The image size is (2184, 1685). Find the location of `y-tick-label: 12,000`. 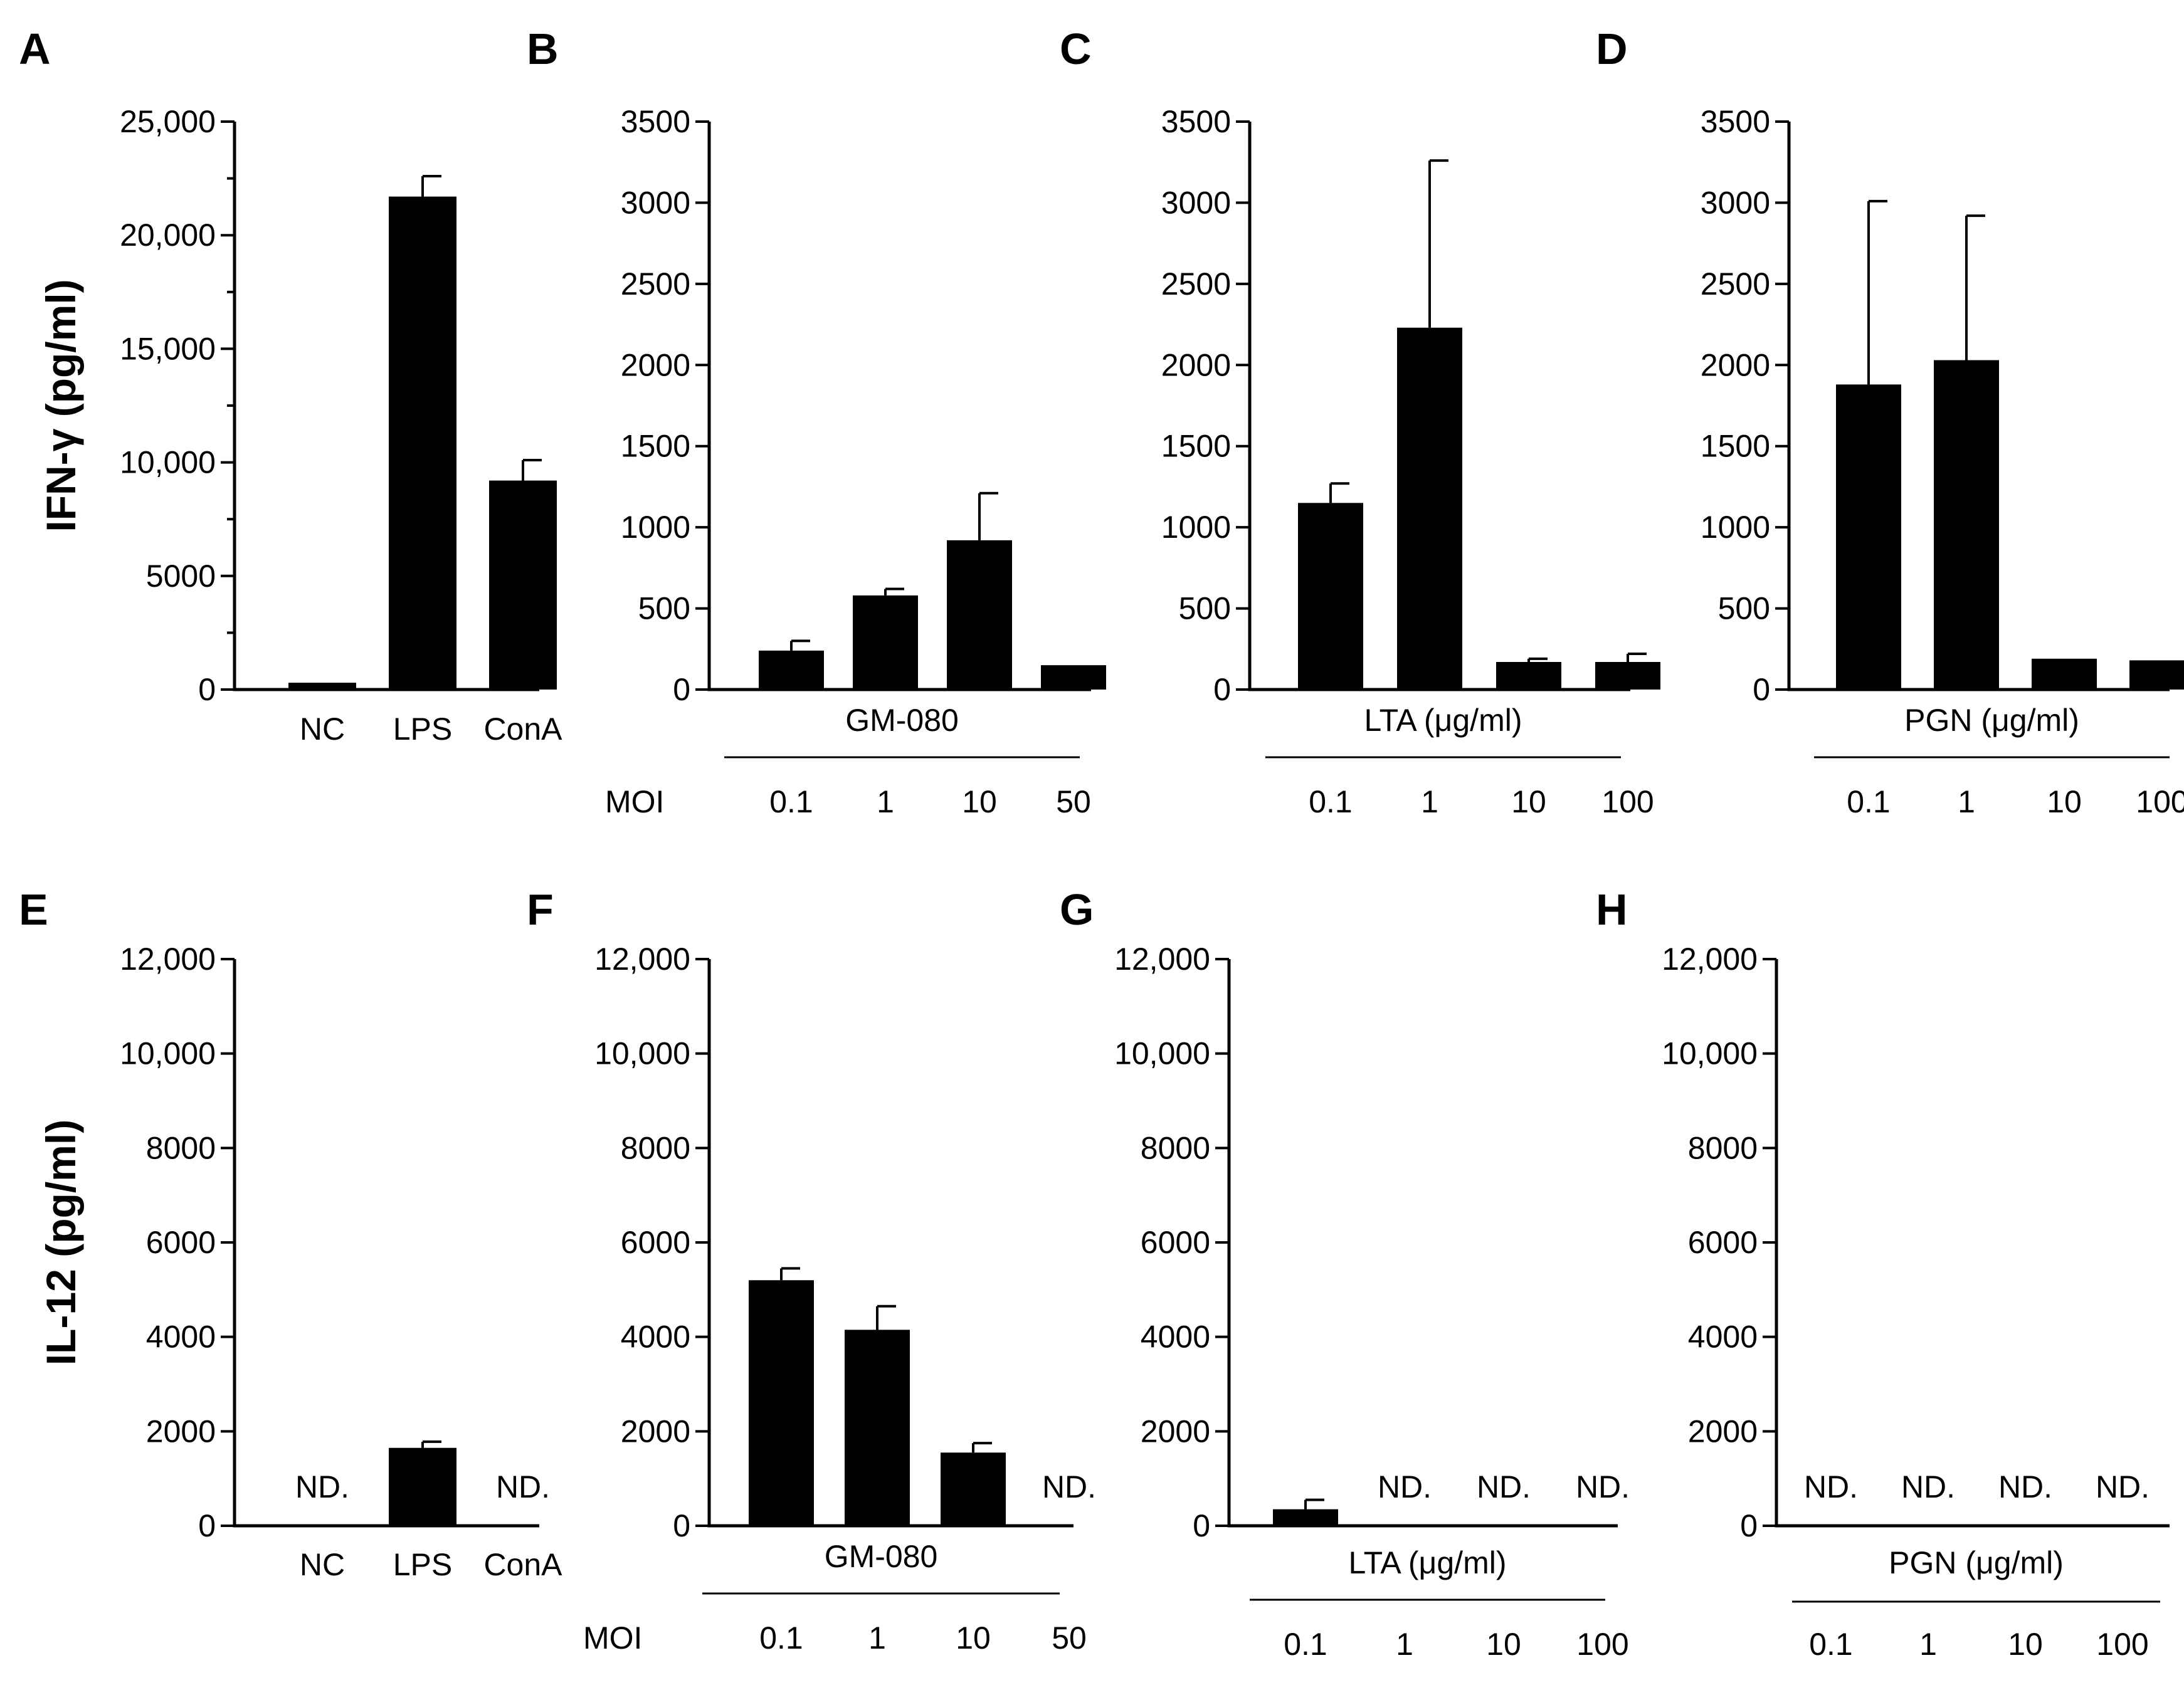

y-tick-label: 12,000 is located at coordinates (168, 959).